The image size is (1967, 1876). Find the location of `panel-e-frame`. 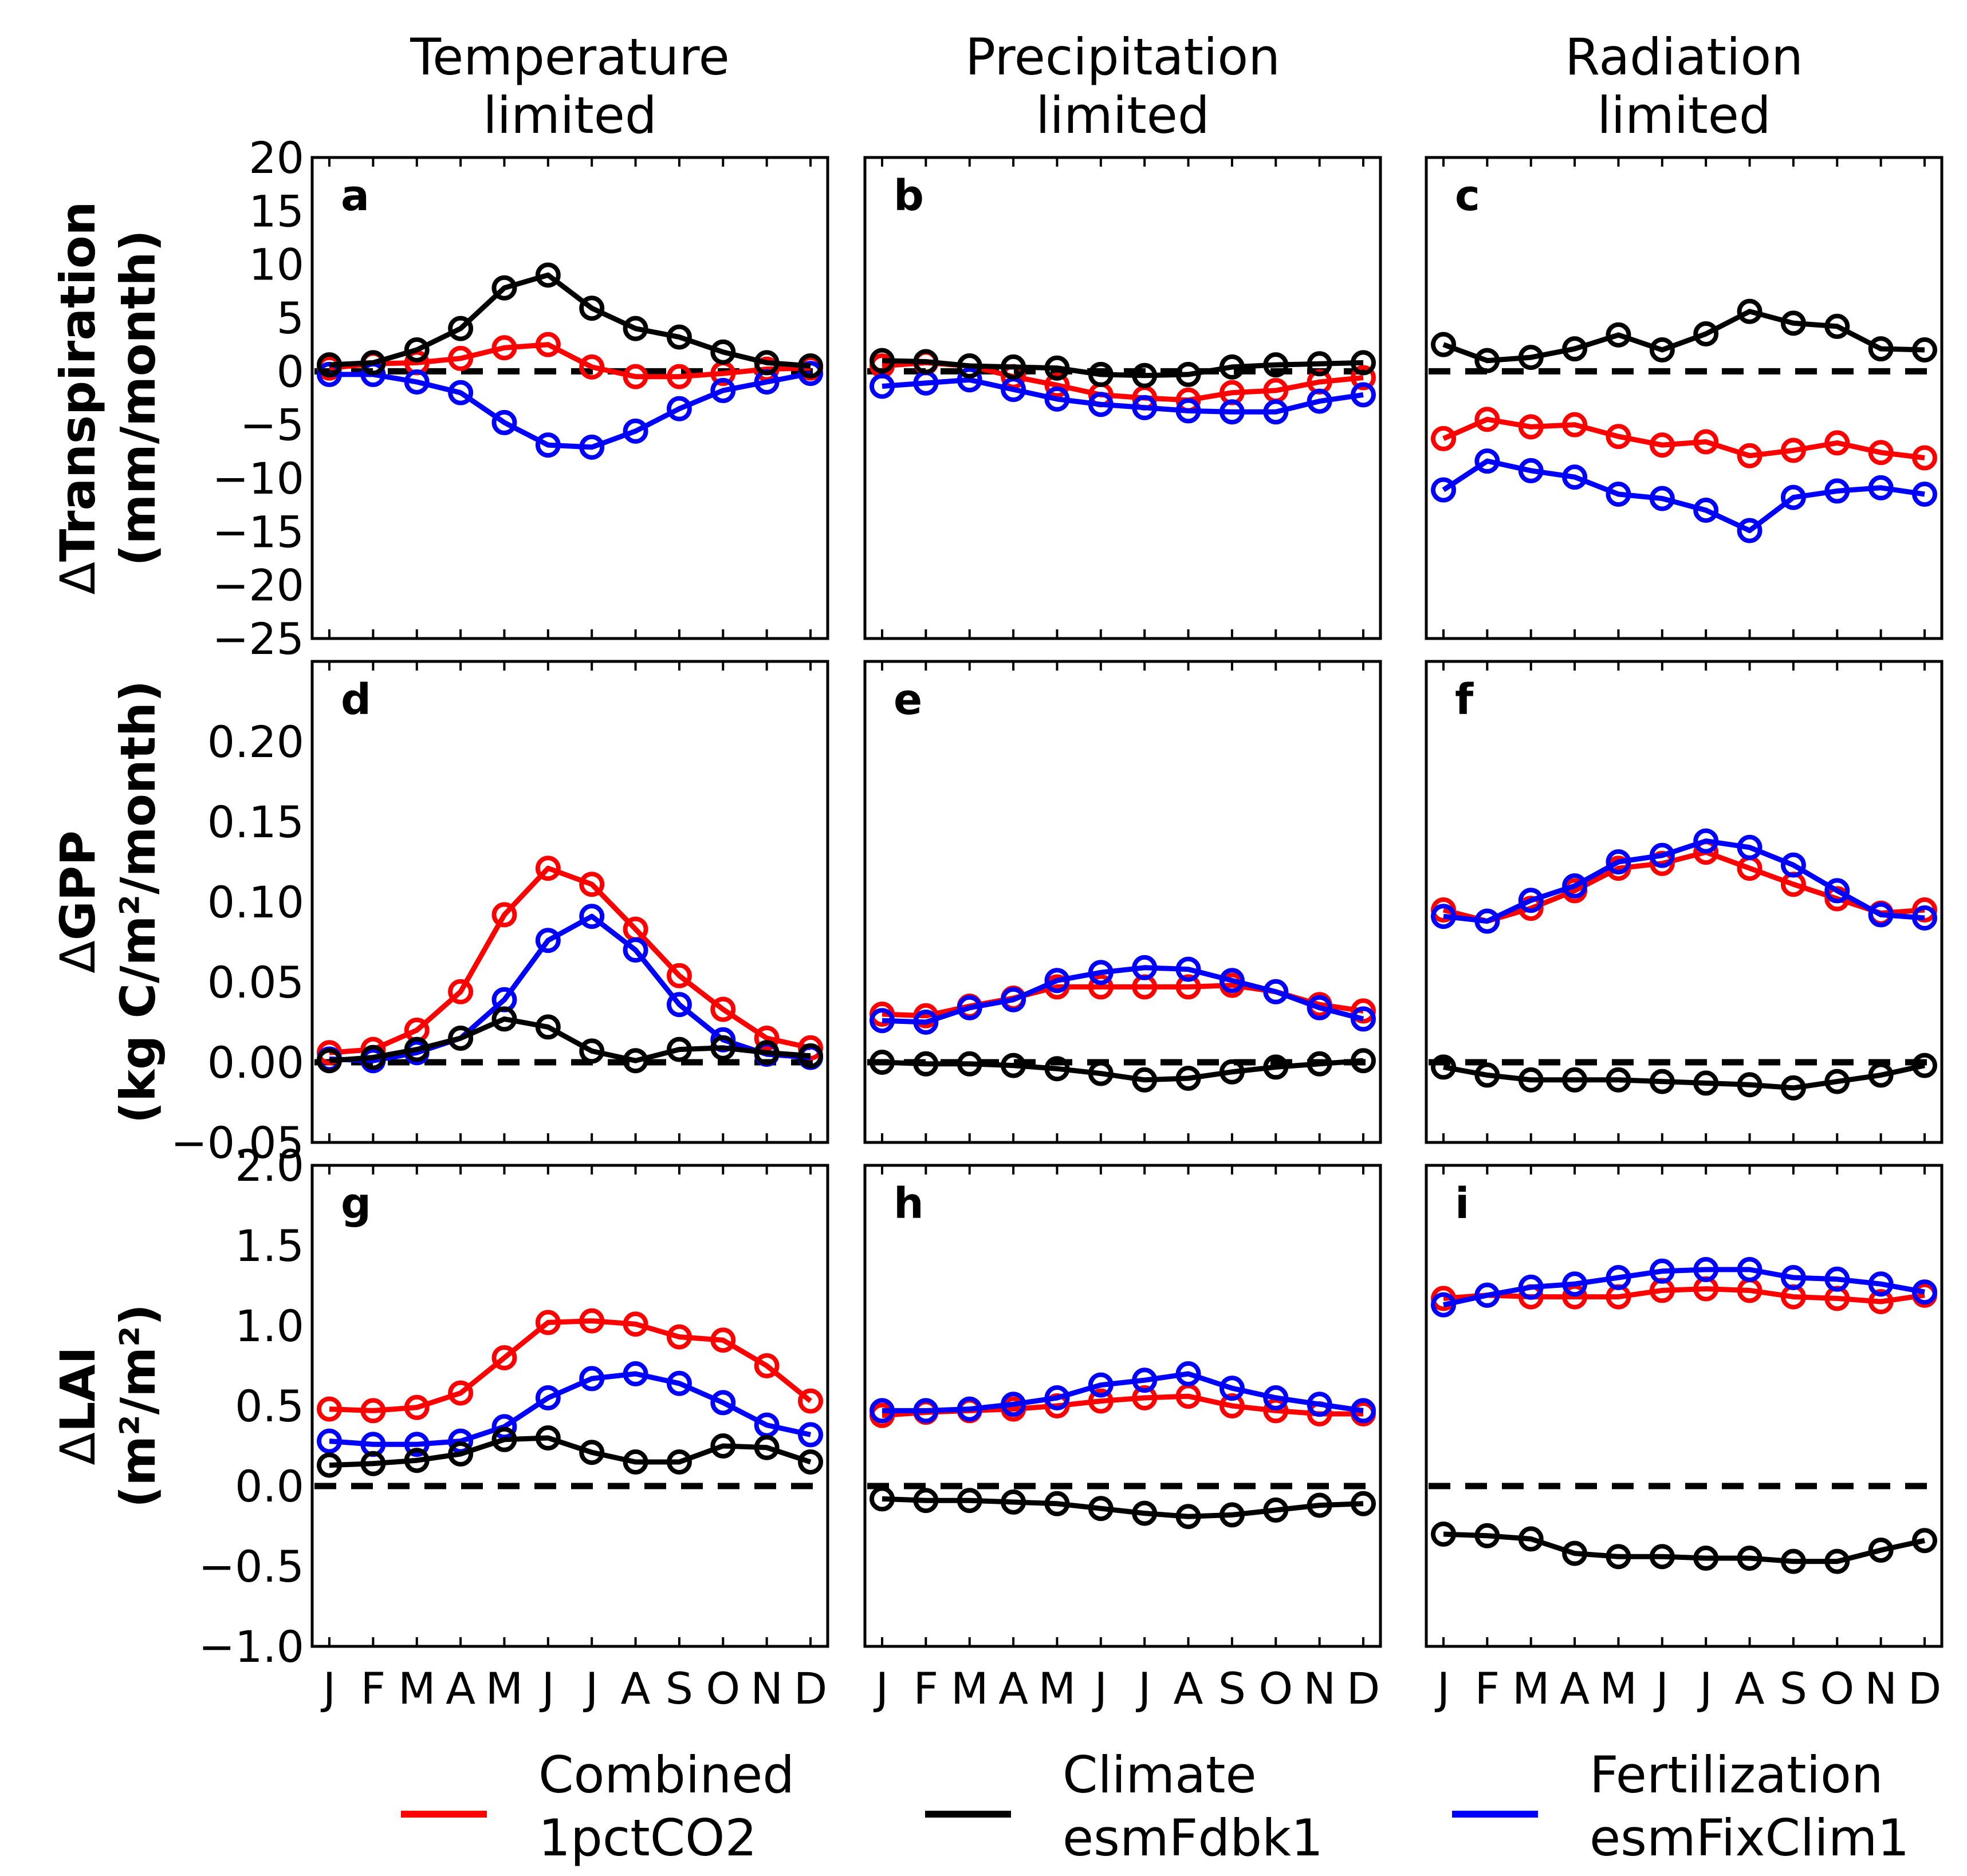

panel-e-frame is located at coordinates (1122, 902).